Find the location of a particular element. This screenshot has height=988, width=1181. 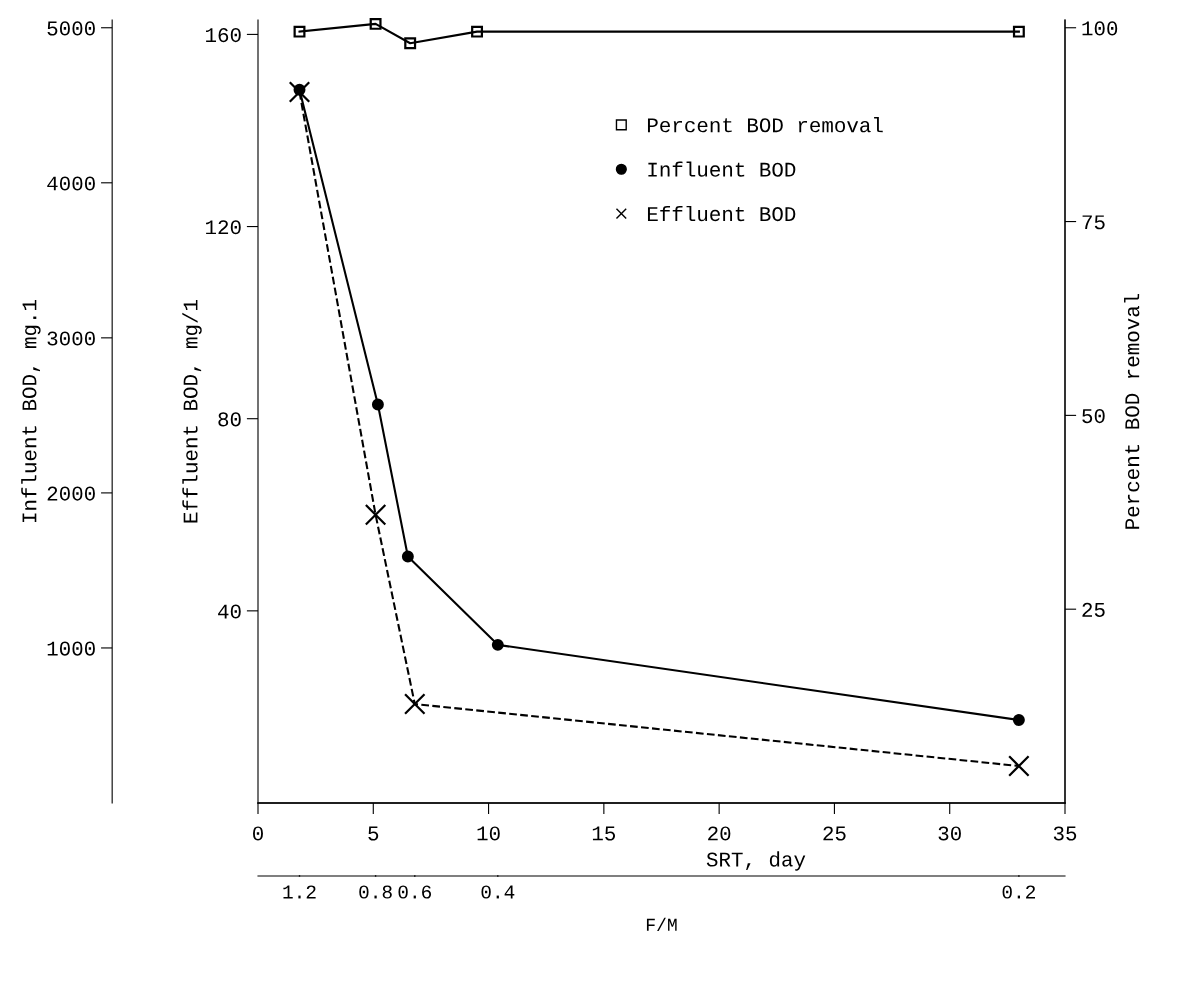

x-tick-label: 25 is located at coordinates (834, 833).